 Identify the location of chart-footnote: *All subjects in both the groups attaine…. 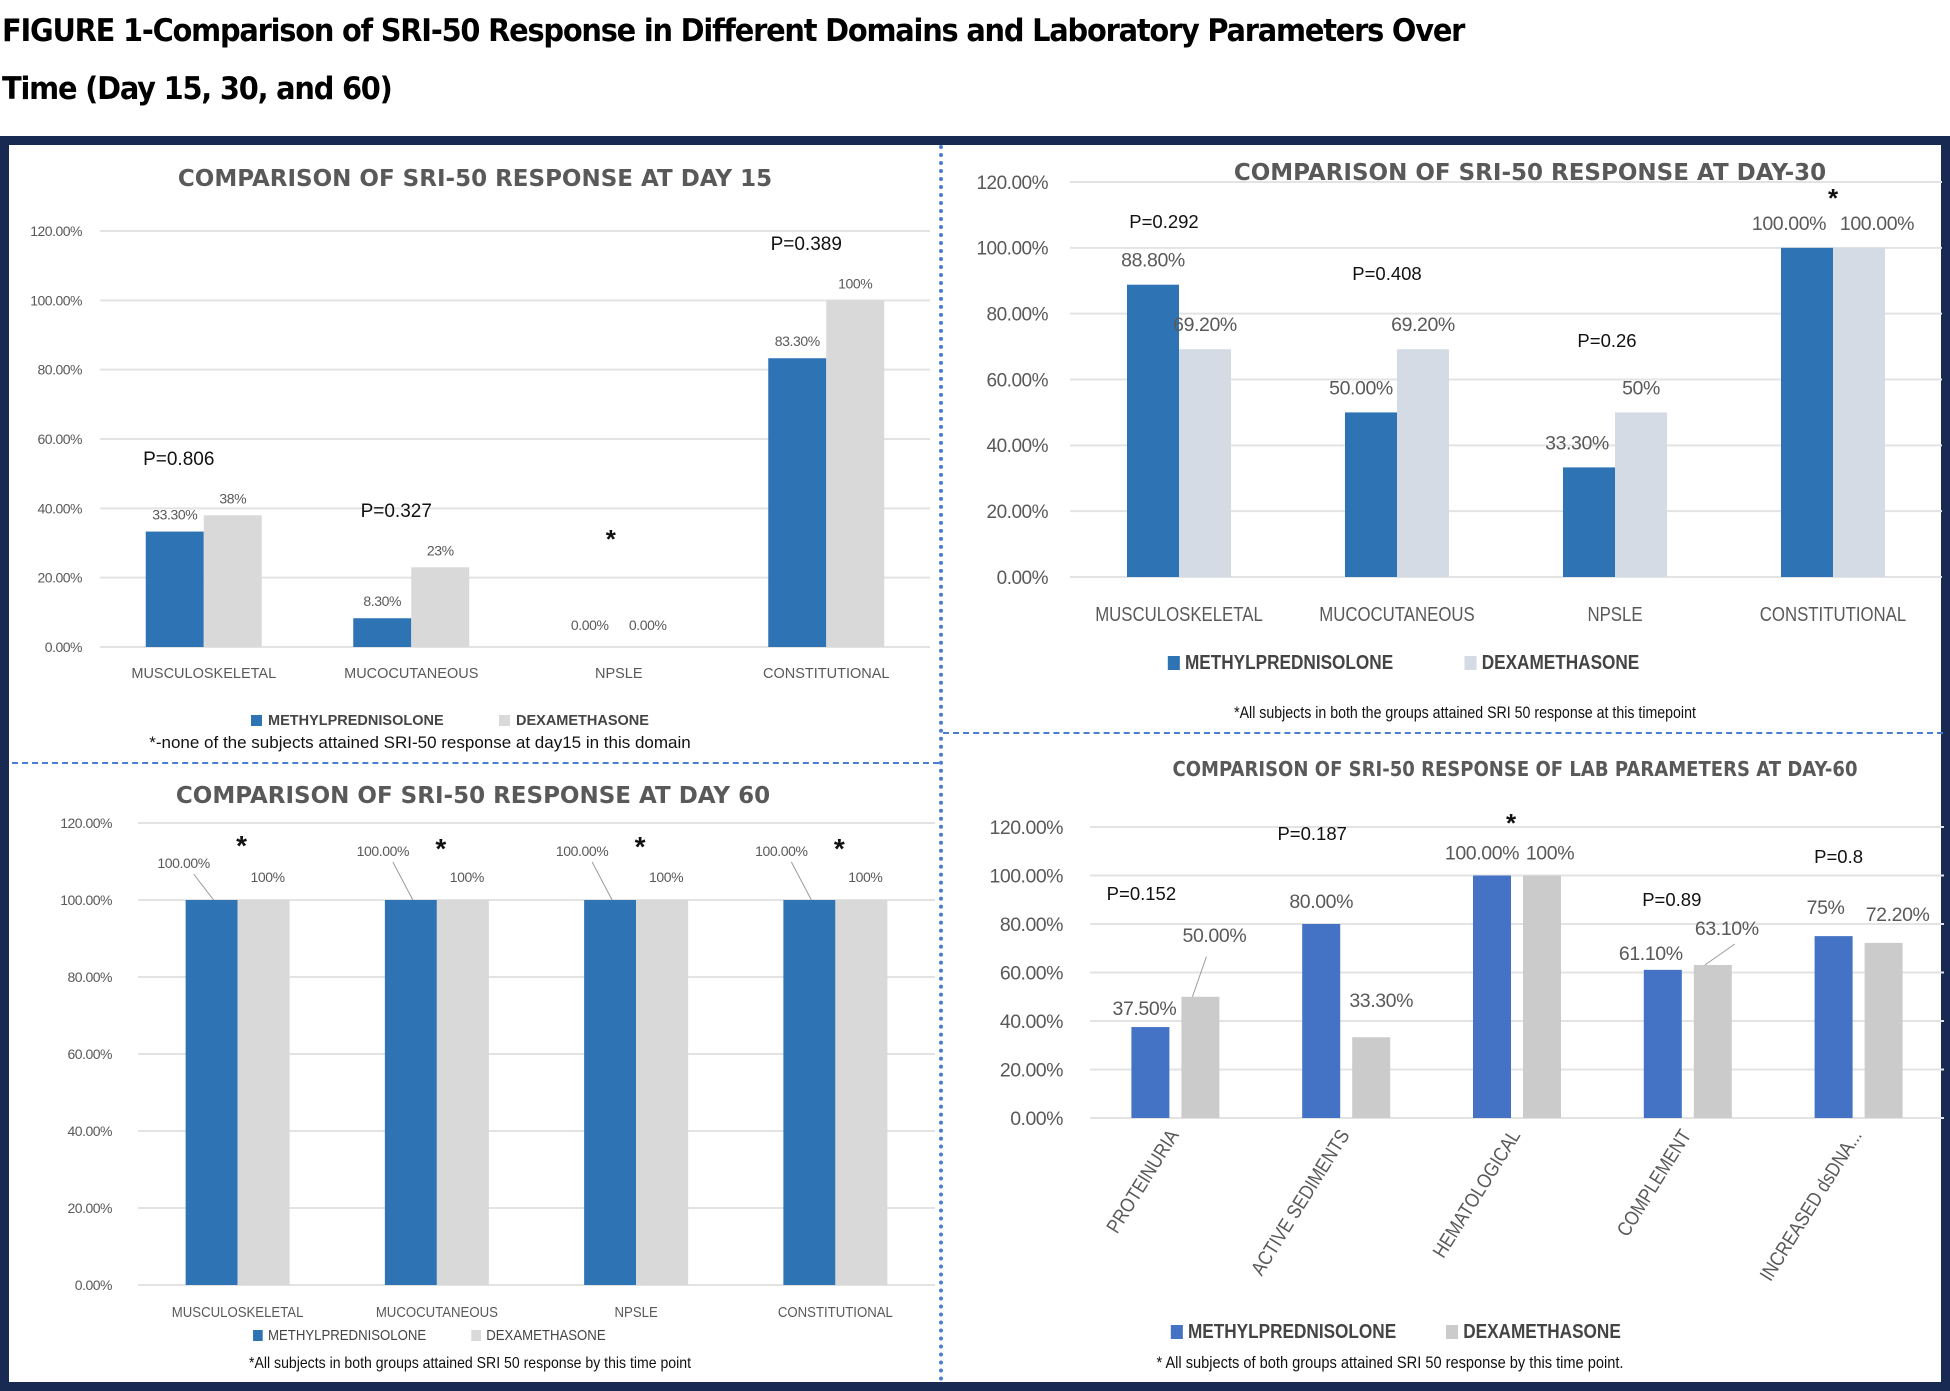
(1465, 713).